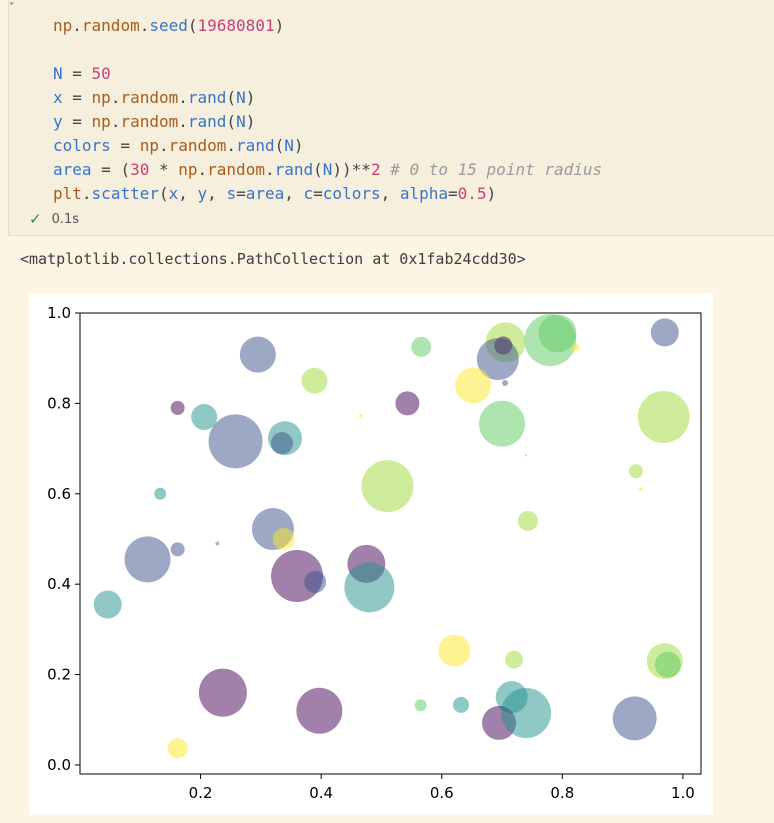  I want to click on y-tick-label: 0.0, so click(59, 765).